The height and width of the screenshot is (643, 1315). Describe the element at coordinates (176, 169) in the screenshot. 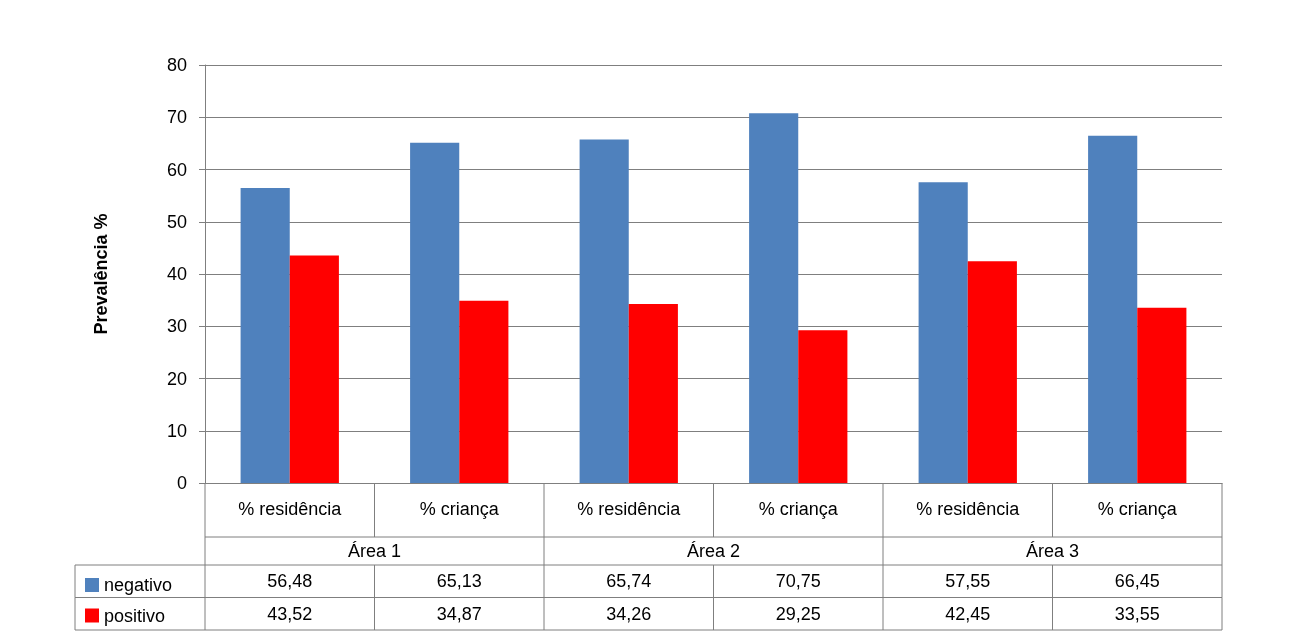

I see `y-tick-label: 60` at that location.